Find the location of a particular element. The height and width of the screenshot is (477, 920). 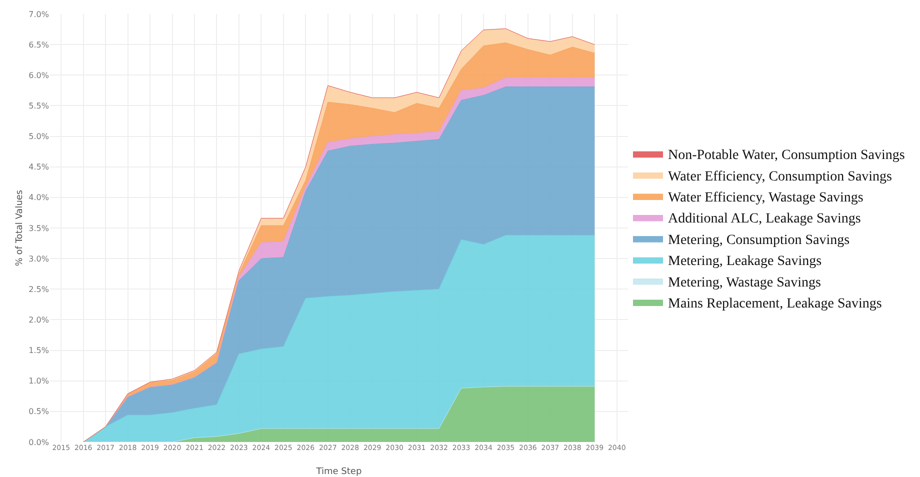

legend-label: Water Efficiency, Consumption Savings is located at coordinates (780, 176).